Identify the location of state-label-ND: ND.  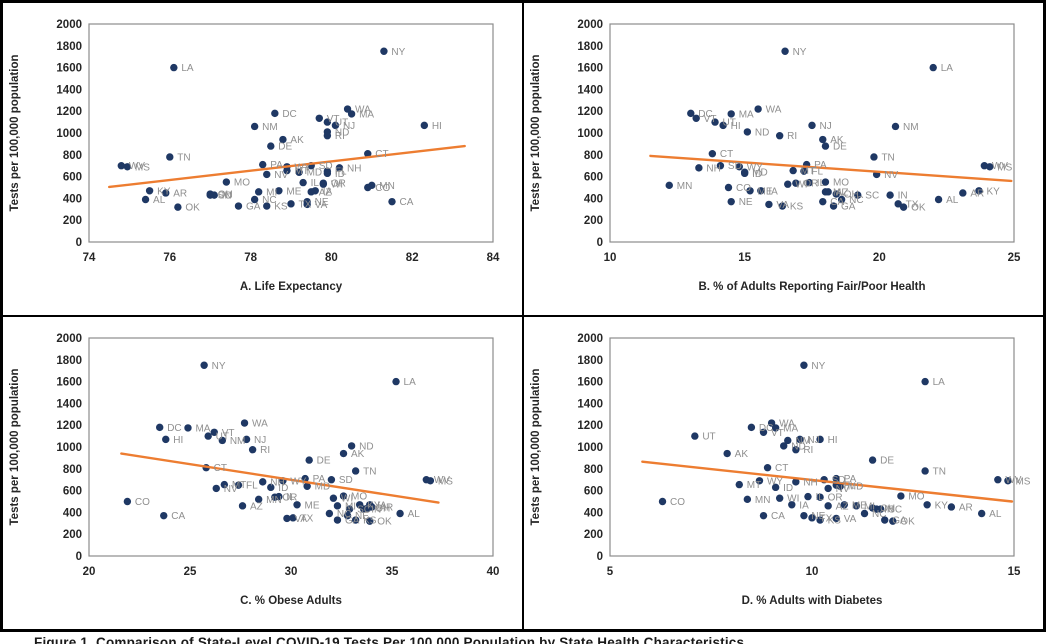
(342, 132).